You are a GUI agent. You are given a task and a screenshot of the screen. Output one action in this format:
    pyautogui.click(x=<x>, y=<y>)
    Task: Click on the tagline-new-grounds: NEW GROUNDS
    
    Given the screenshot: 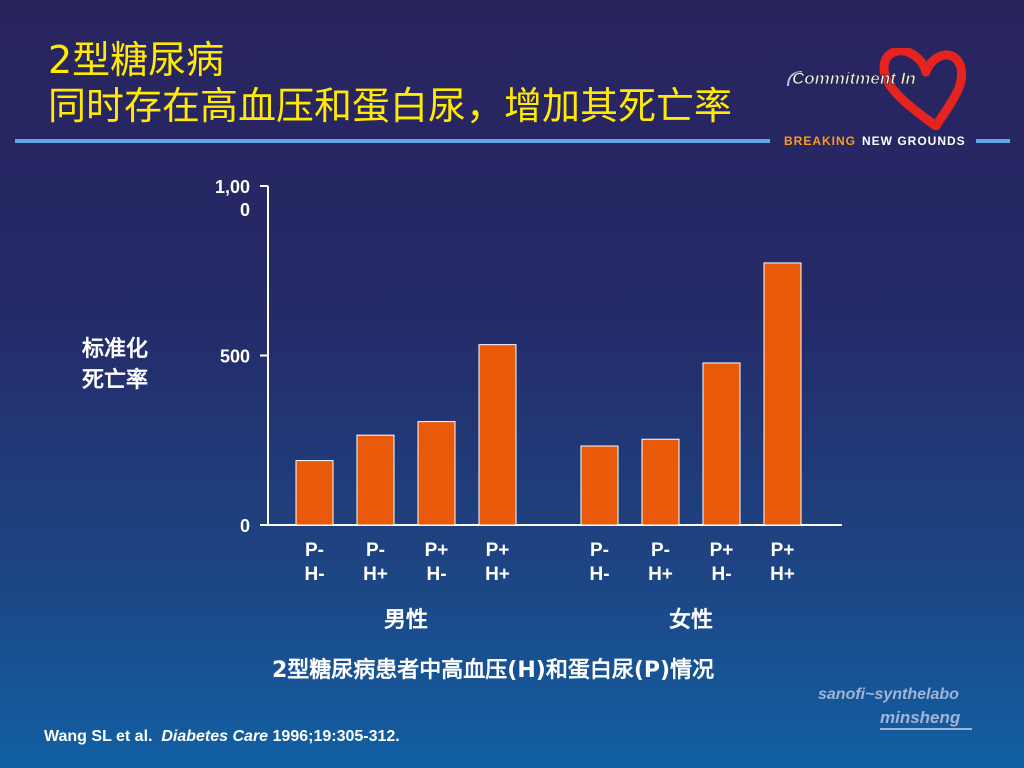 What is the action you would take?
    pyautogui.click(x=914, y=141)
    